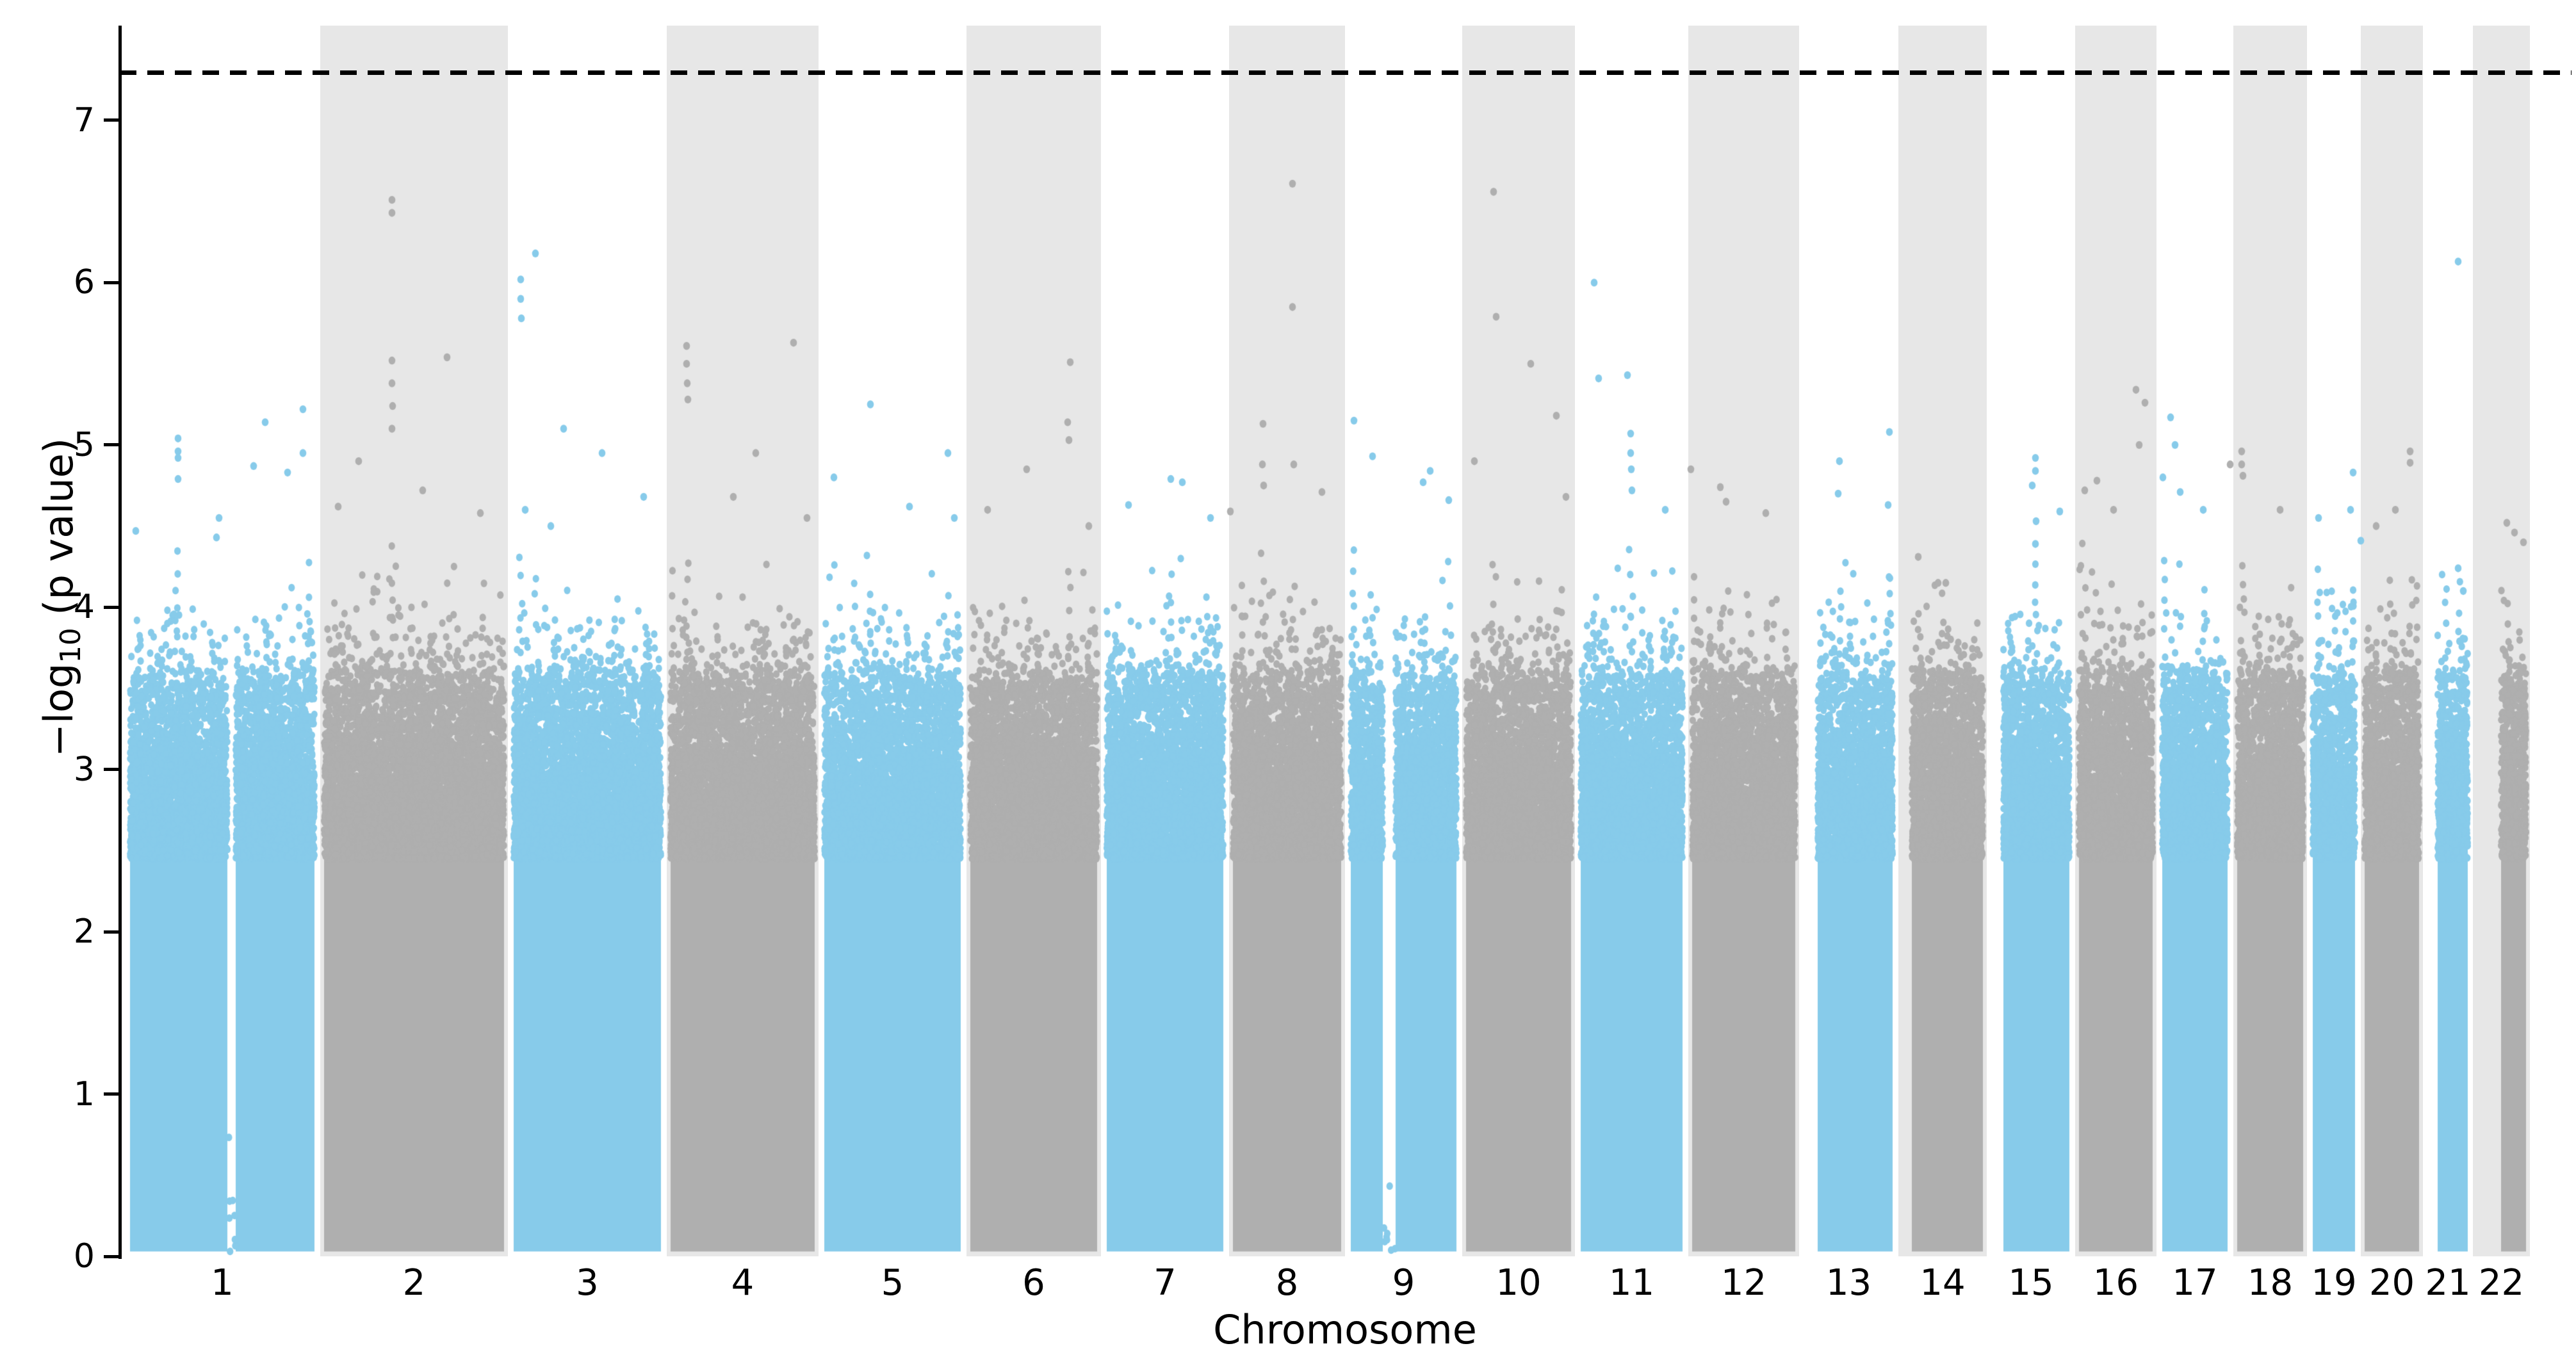  What do you see at coordinates (1287, 1283) in the screenshot?
I see `x-tick-label-chr8: 8` at bounding box center [1287, 1283].